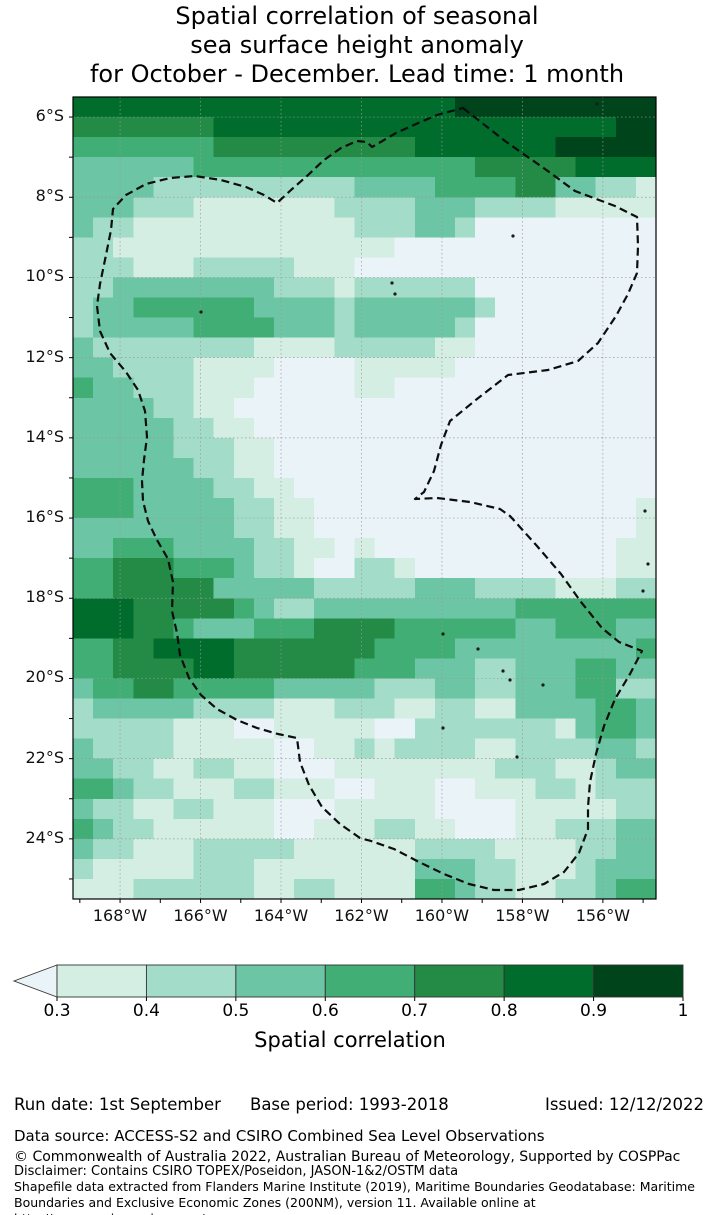 The height and width of the screenshot is (1215, 714). Describe the element at coordinates (594, 1011) in the screenshot. I see `colorbar-tick-label: 0.9` at that location.